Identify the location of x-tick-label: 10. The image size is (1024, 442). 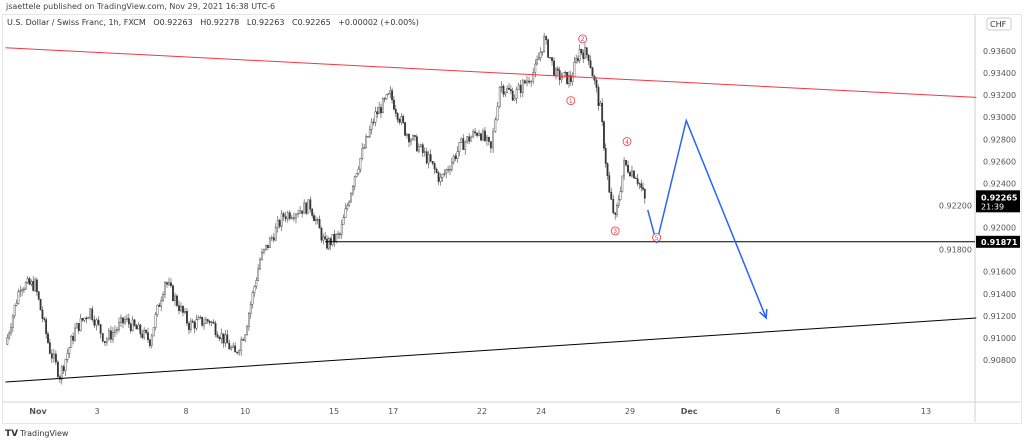
(245, 411).